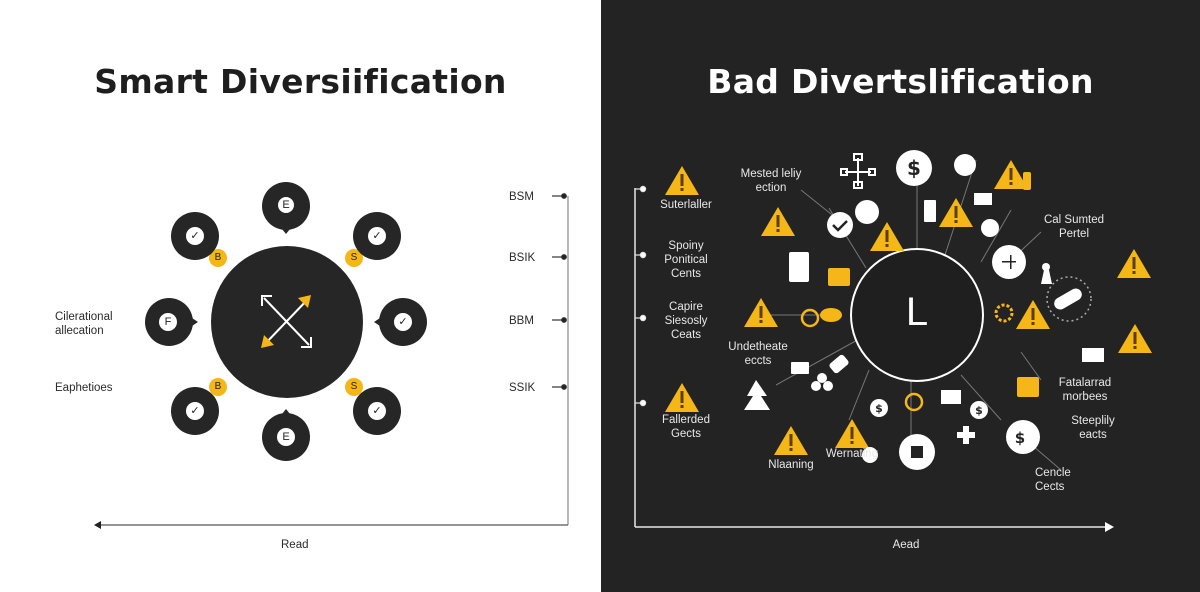  What do you see at coordinates (1093, 428) in the screenshot?
I see `label-steeply: Steeplily eacts` at bounding box center [1093, 428].